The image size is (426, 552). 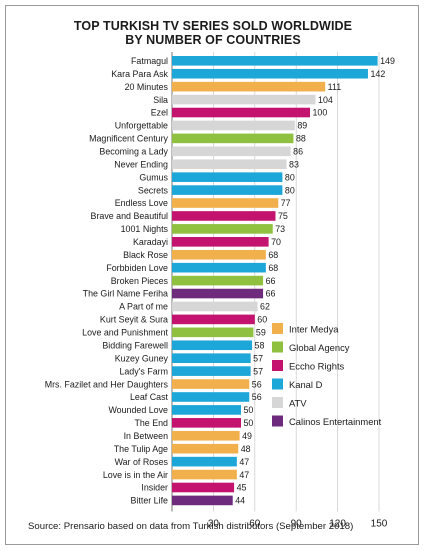 What do you see at coordinates (140, 281) in the screenshot?
I see `category-label: Broken Pieces` at bounding box center [140, 281].